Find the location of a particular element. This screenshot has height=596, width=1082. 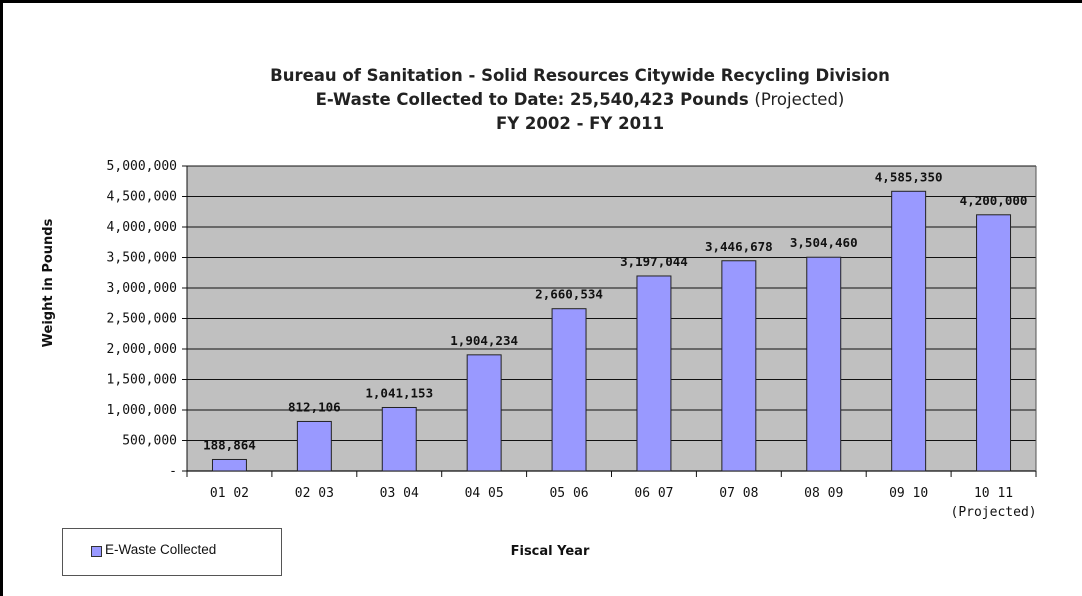

legend: E-Waste Collected is located at coordinates (172, 552).